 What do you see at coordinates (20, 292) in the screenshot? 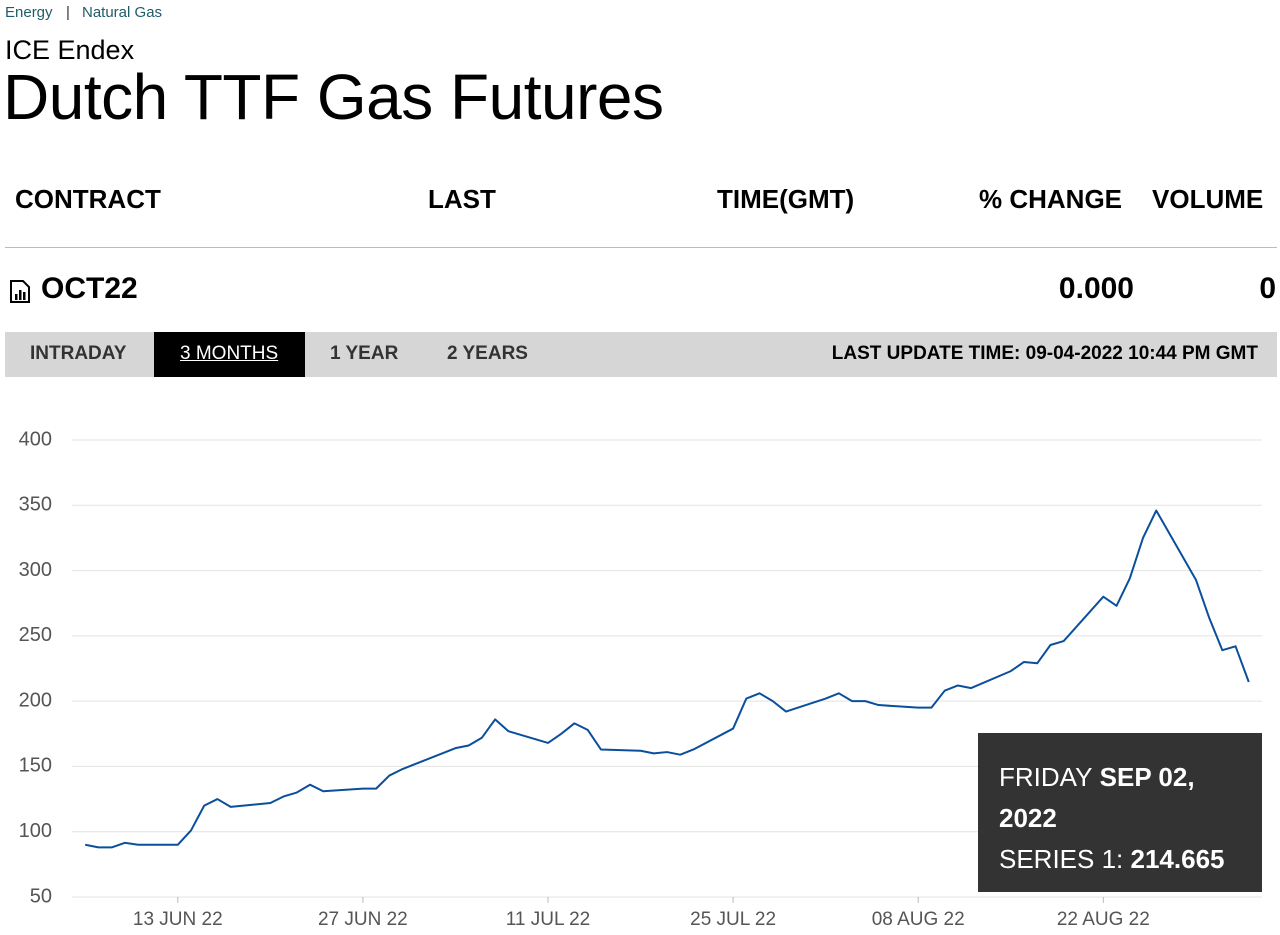
I see `chart-icon` at bounding box center [20, 292].